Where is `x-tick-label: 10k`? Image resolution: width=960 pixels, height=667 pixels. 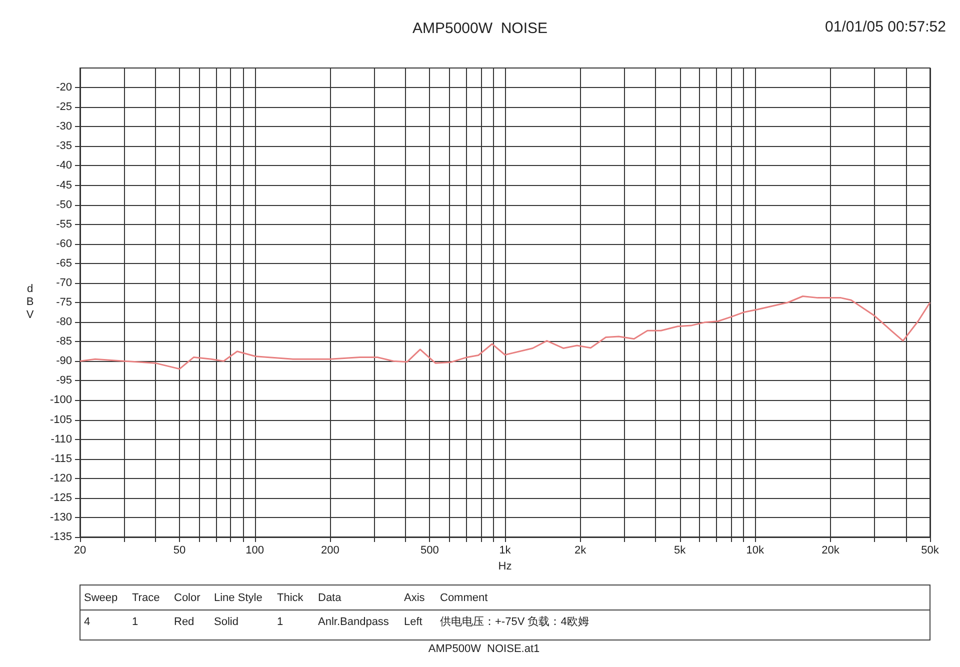 x-tick-label: 10k is located at coordinates (755, 550).